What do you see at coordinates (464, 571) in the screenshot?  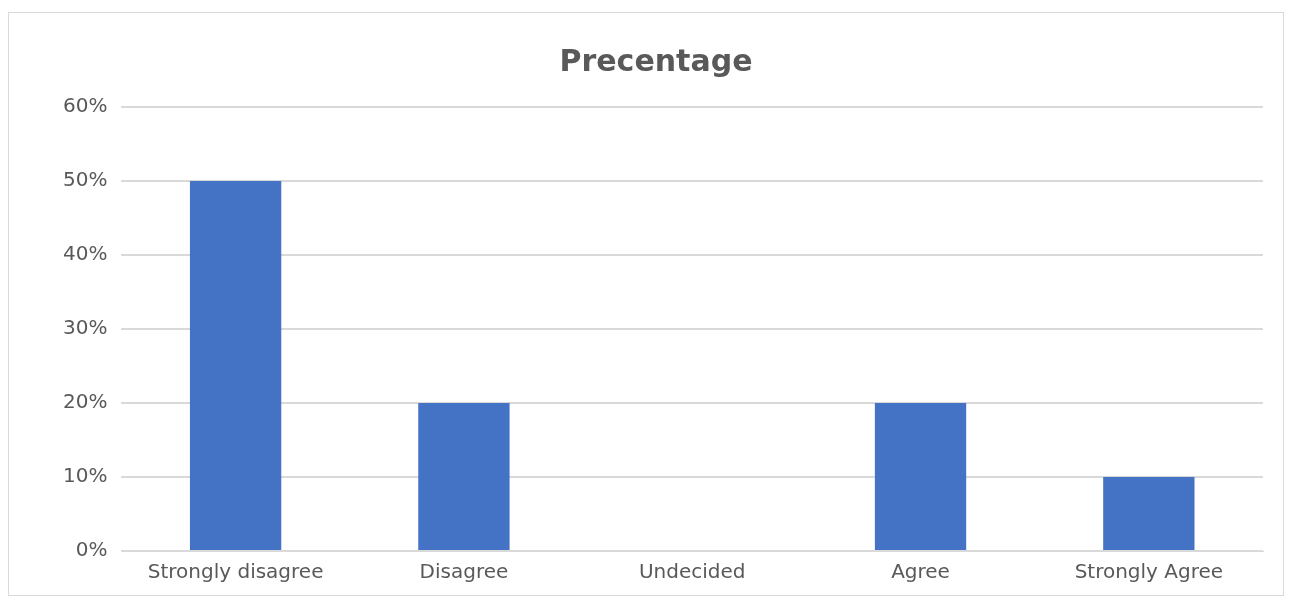 I see `x-tick-label: Disagree` at bounding box center [464, 571].